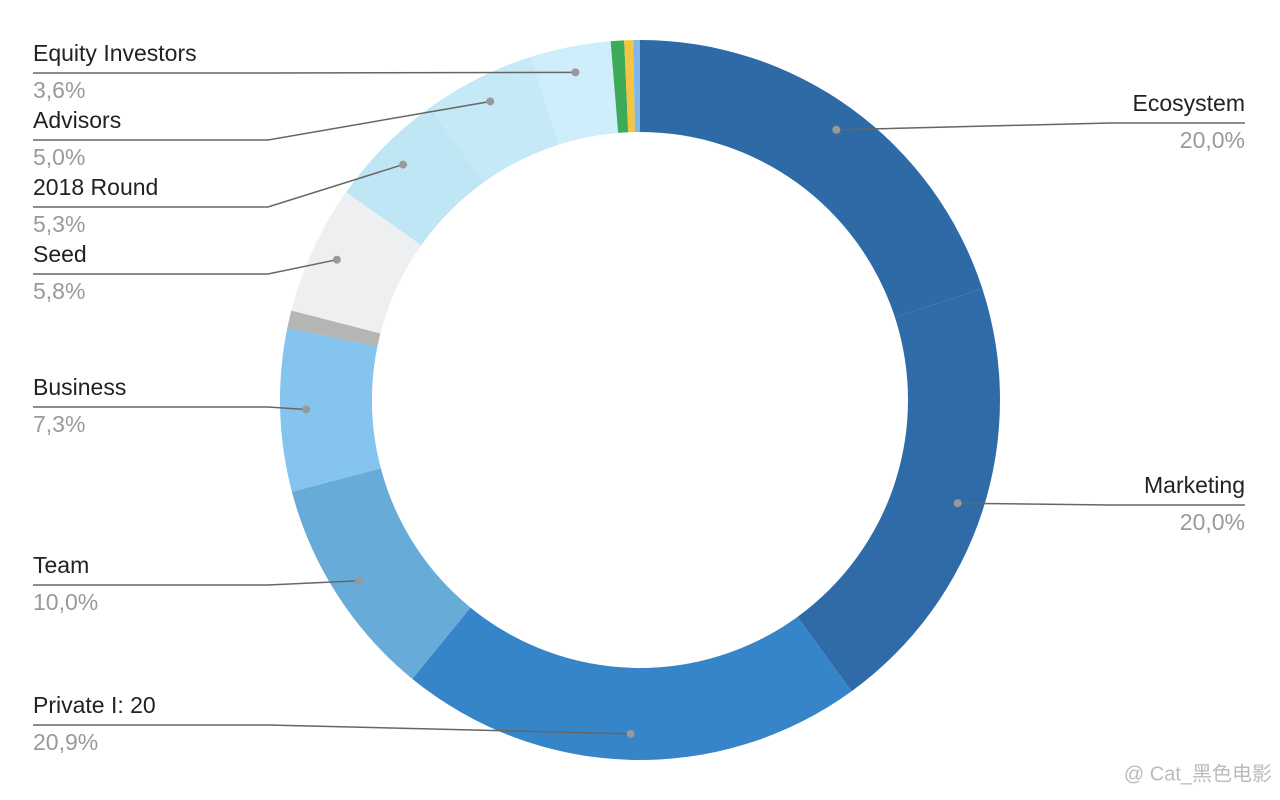 This screenshot has height=800, width=1280. Describe the element at coordinates (94, 705) in the screenshot. I see `slice-label: Private I: 20` at that location.